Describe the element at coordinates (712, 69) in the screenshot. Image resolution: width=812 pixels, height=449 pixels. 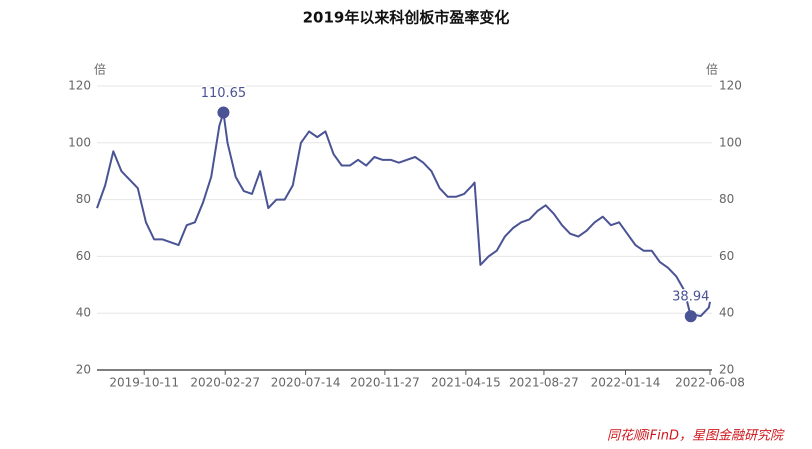
I see `y2-axis-label: 倍` at that location.